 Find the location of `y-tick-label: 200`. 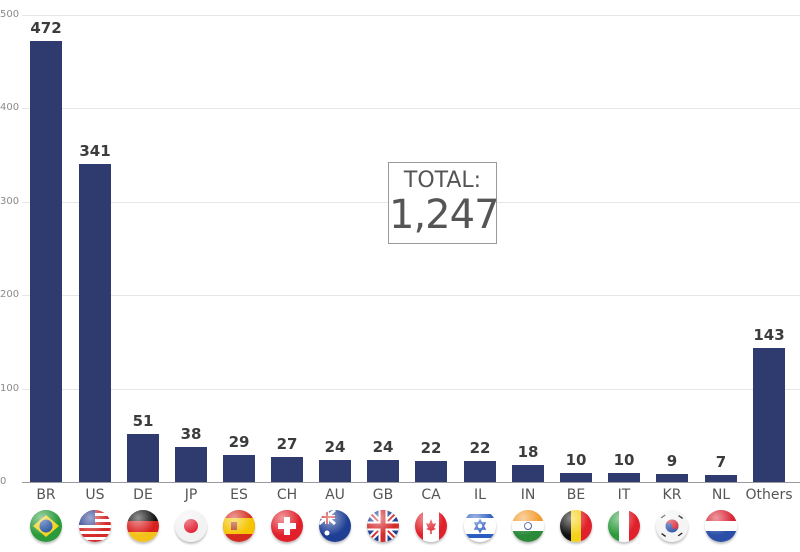

y-tick-label: 200 is located at coordinates (10, 294).